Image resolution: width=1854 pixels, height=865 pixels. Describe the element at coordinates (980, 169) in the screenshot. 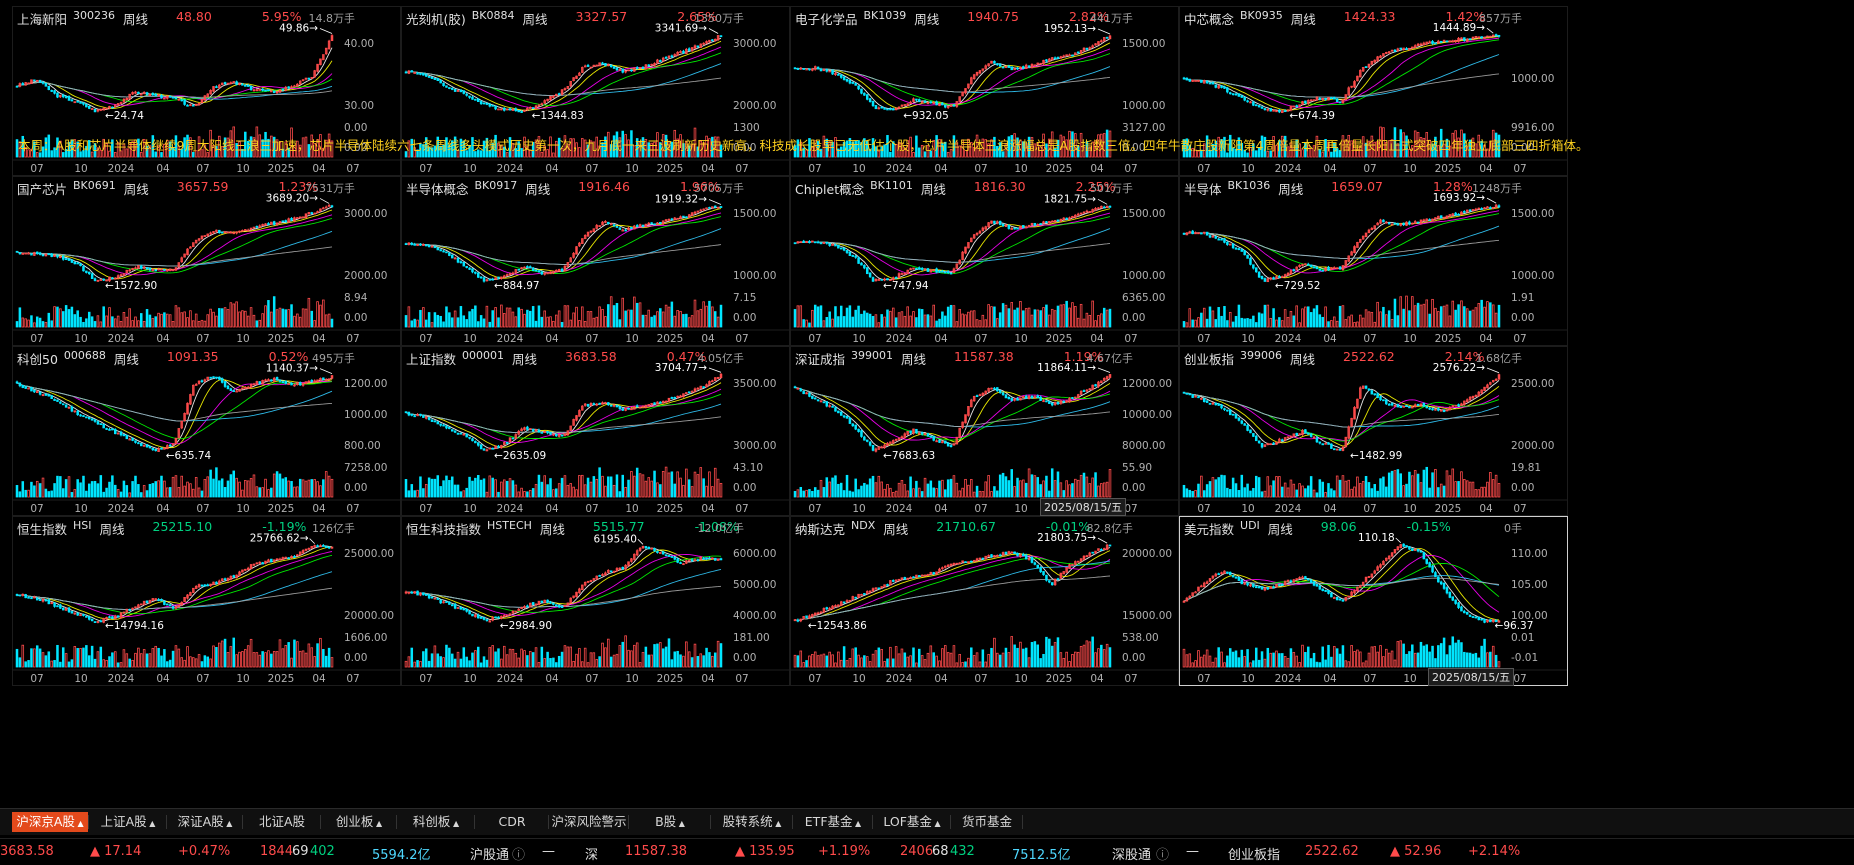

I see `x-tick-label: 07` at that location.